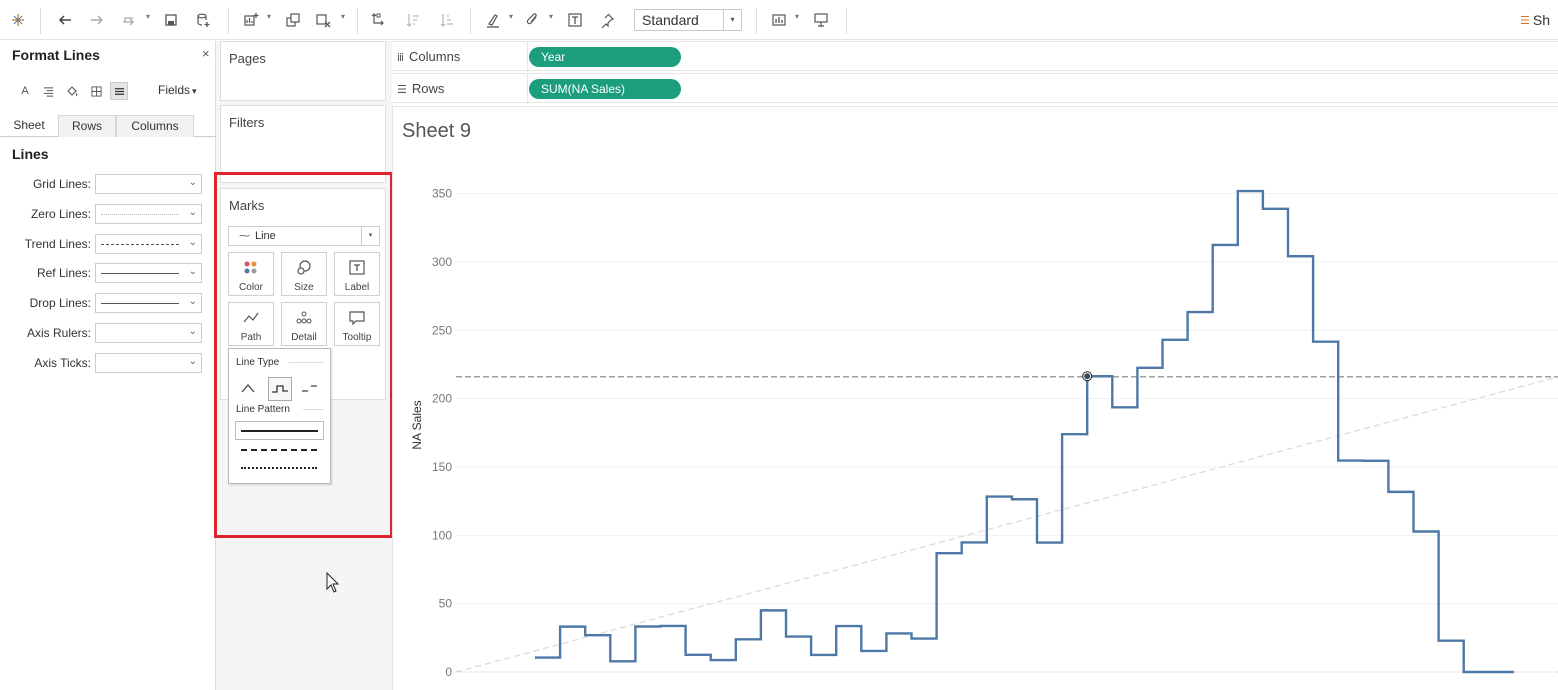  I want to click on chevron-down-icon: ▾, so click(732, 20).